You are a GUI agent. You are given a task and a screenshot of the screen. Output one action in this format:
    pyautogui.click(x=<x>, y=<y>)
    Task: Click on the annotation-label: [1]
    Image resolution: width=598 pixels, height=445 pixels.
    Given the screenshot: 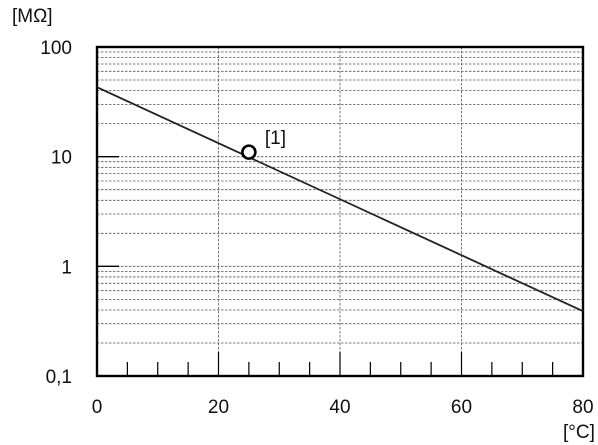 What is the action you would take?
    pyautogui.click(x=275, y=138)
    